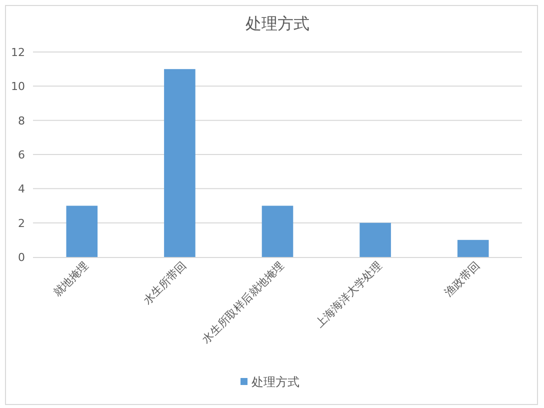 This screenshot has height=408, width=544. What do you see at coordinates (21, 223) in the screenshot?
I see `y-tick-label: 2` at bounding box center [21, 223].